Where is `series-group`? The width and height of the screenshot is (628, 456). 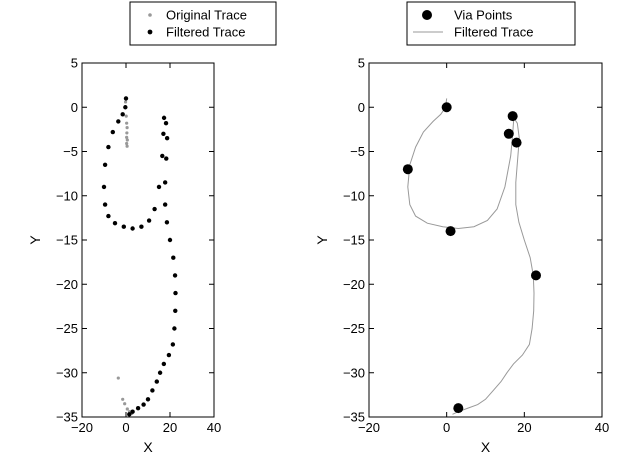
series-group is located at coordinates (139, 256).